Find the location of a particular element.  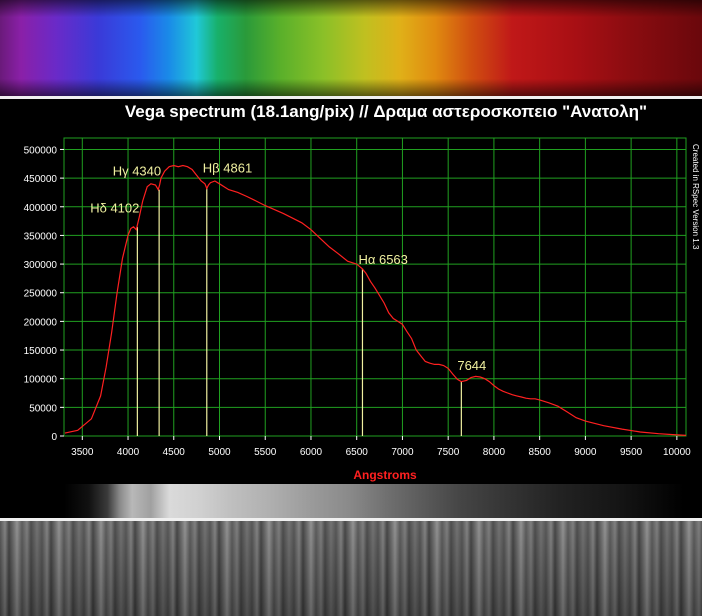

annotation-label-0: Hδ 4102 is located at coordinates (114, 208).